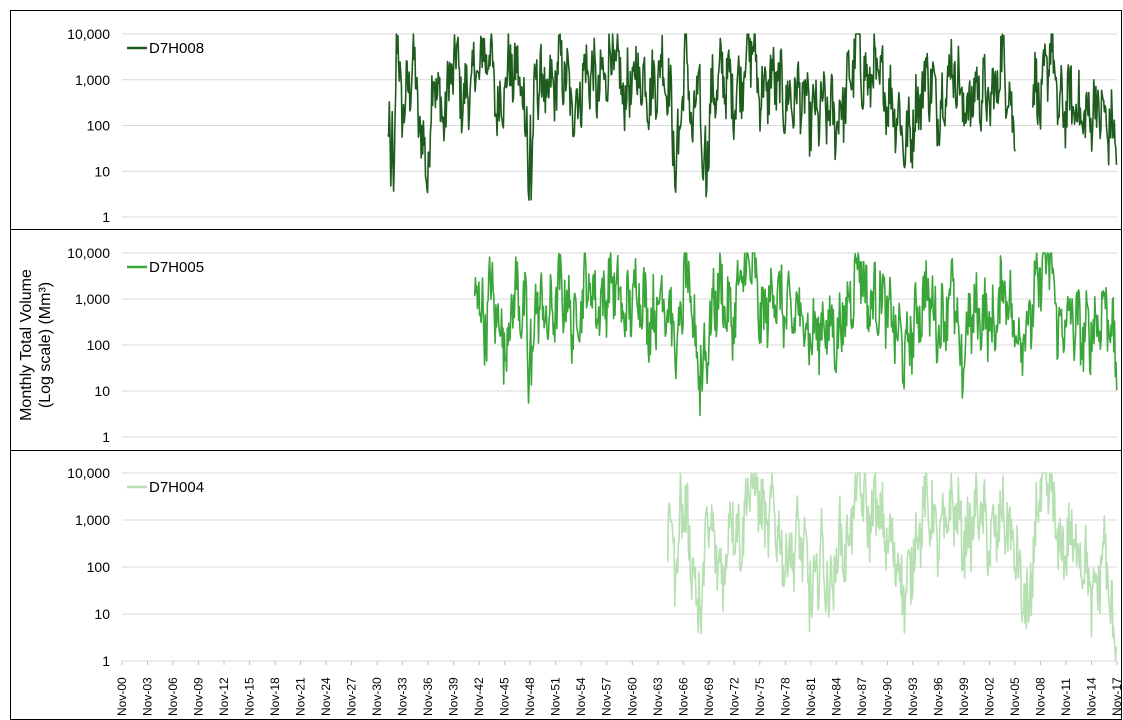 This screenshot has height=720, width=1123. What do you see at coordinates (176, 48) in the screenshot?
I see `legend-label: D7H008` at bounding box center [176, 48].